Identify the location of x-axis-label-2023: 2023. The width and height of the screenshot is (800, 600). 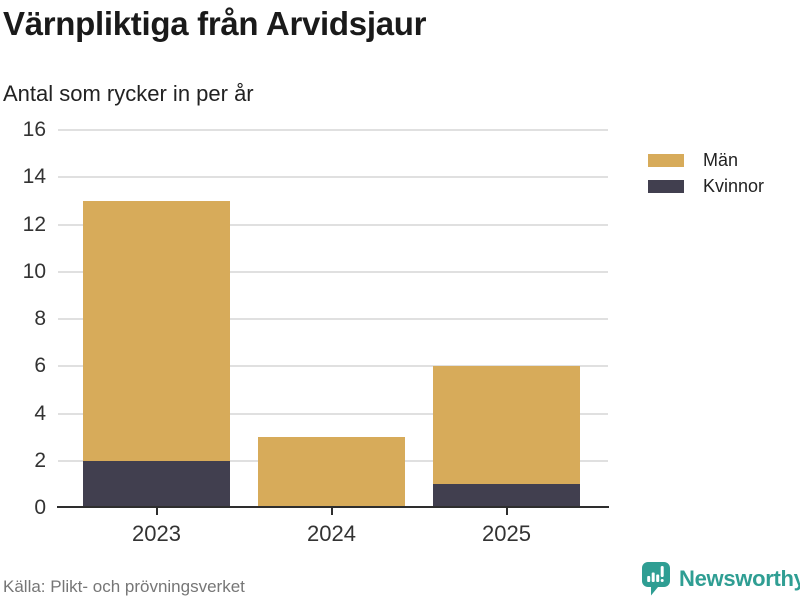
(156, 533).